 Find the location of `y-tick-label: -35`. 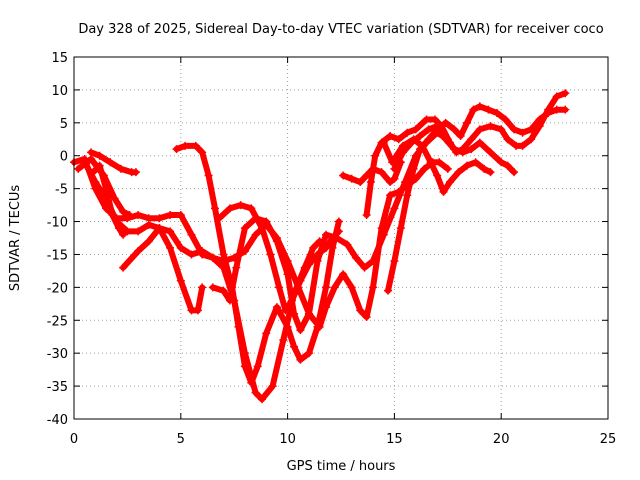

y-tick-label: -35 is located at coordinates (57, 387).